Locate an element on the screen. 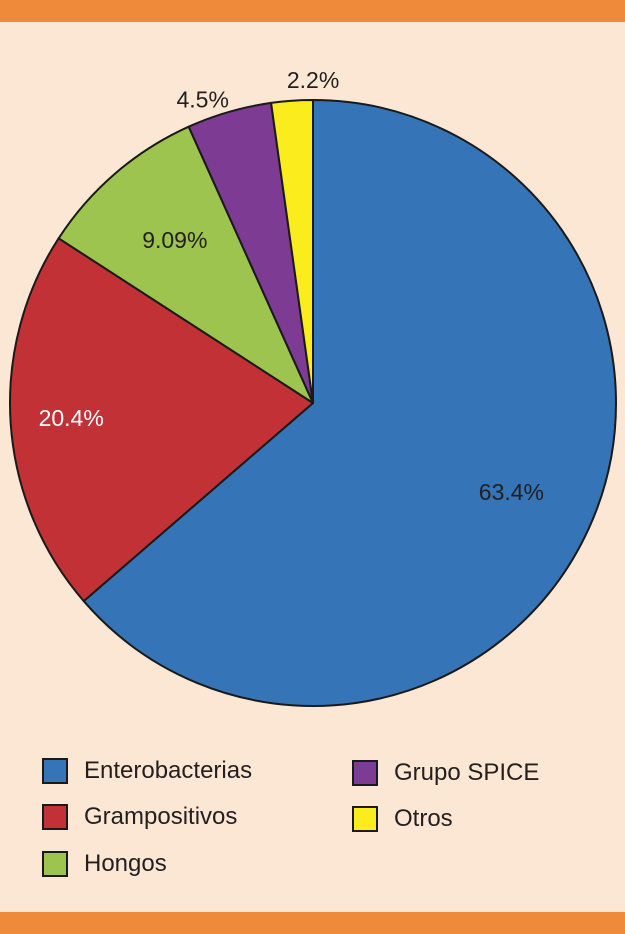 This screenshot has width=625, height=934. legend-item-enterobacterias: Enterobacterias is located at coordinates (147, 771).